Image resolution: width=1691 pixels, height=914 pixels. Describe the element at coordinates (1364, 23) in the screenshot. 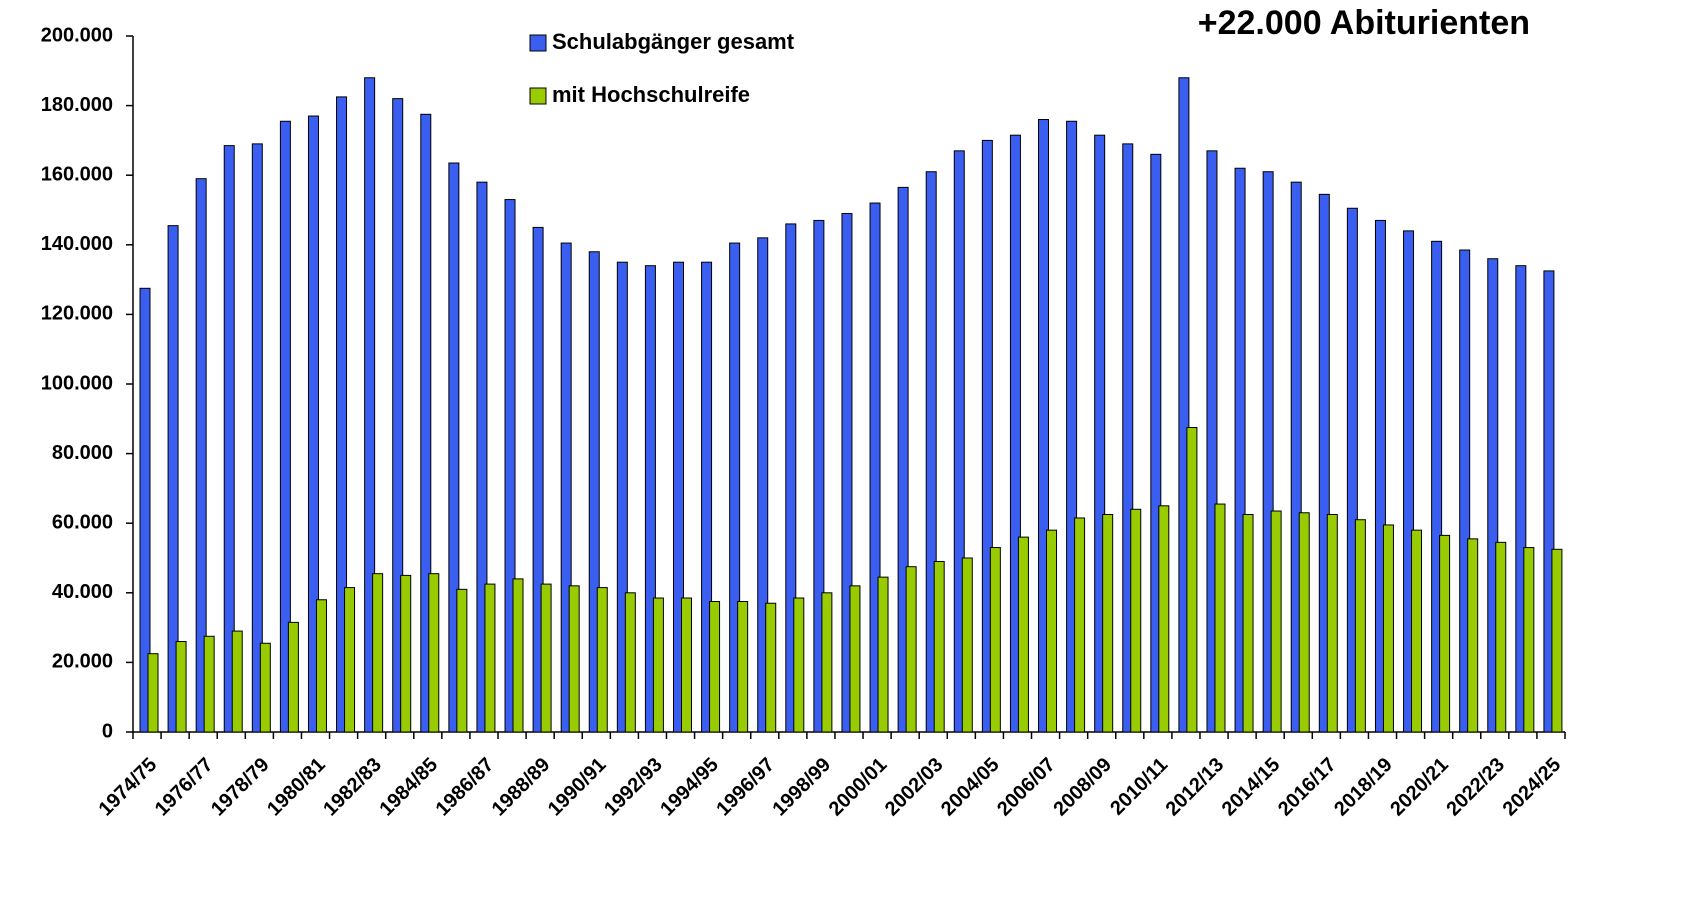

I see `chart-title: +22.000 Abiturienten` at that location.